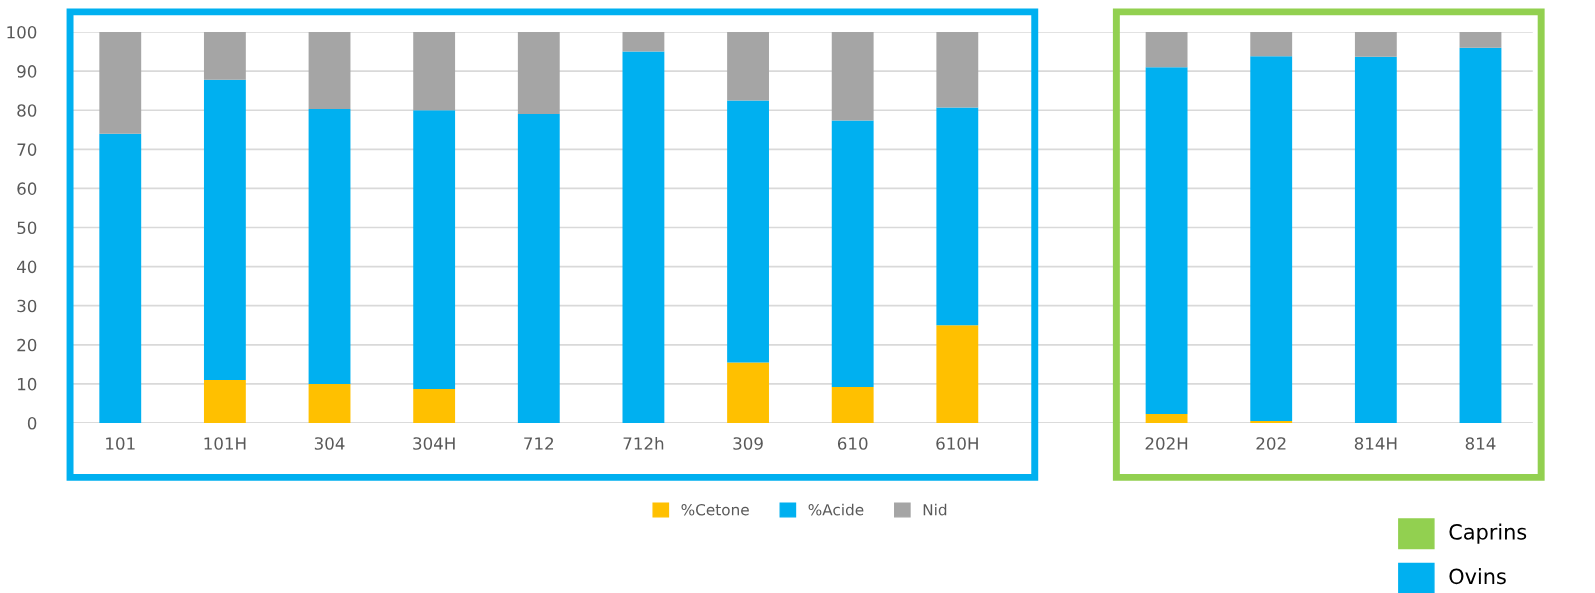  What do you see at coordinates (935, 509) in the screenshot?
I see `legend-label: Nid` at bounding box center [935, 509].